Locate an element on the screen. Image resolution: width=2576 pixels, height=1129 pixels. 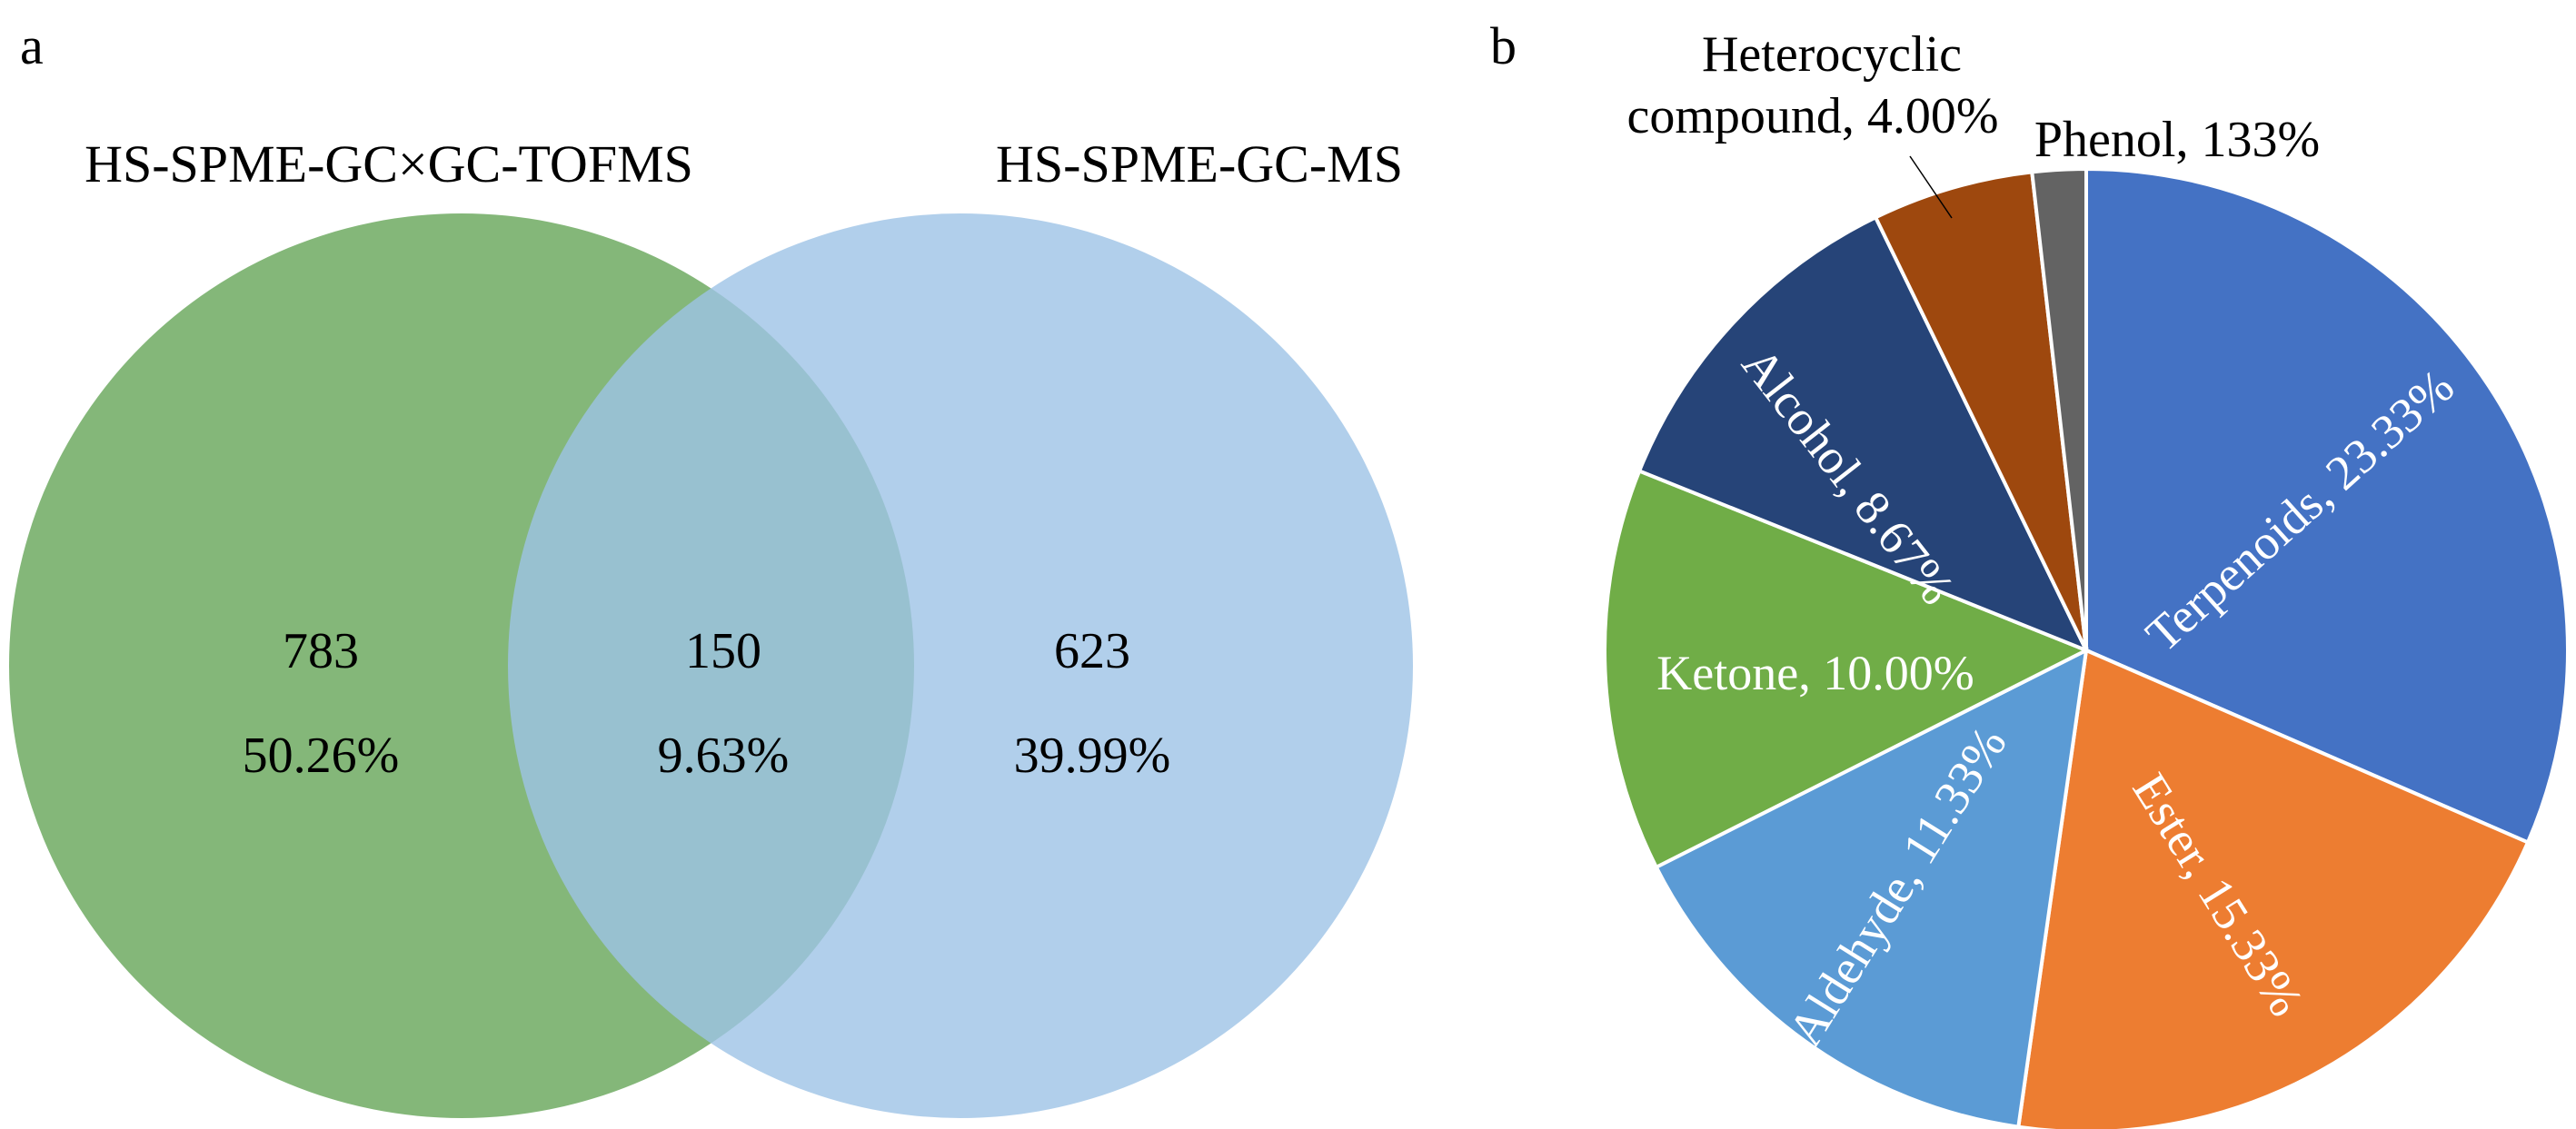
pie-slice-heterocyclic-compound is located at coordinates (1981, 410).